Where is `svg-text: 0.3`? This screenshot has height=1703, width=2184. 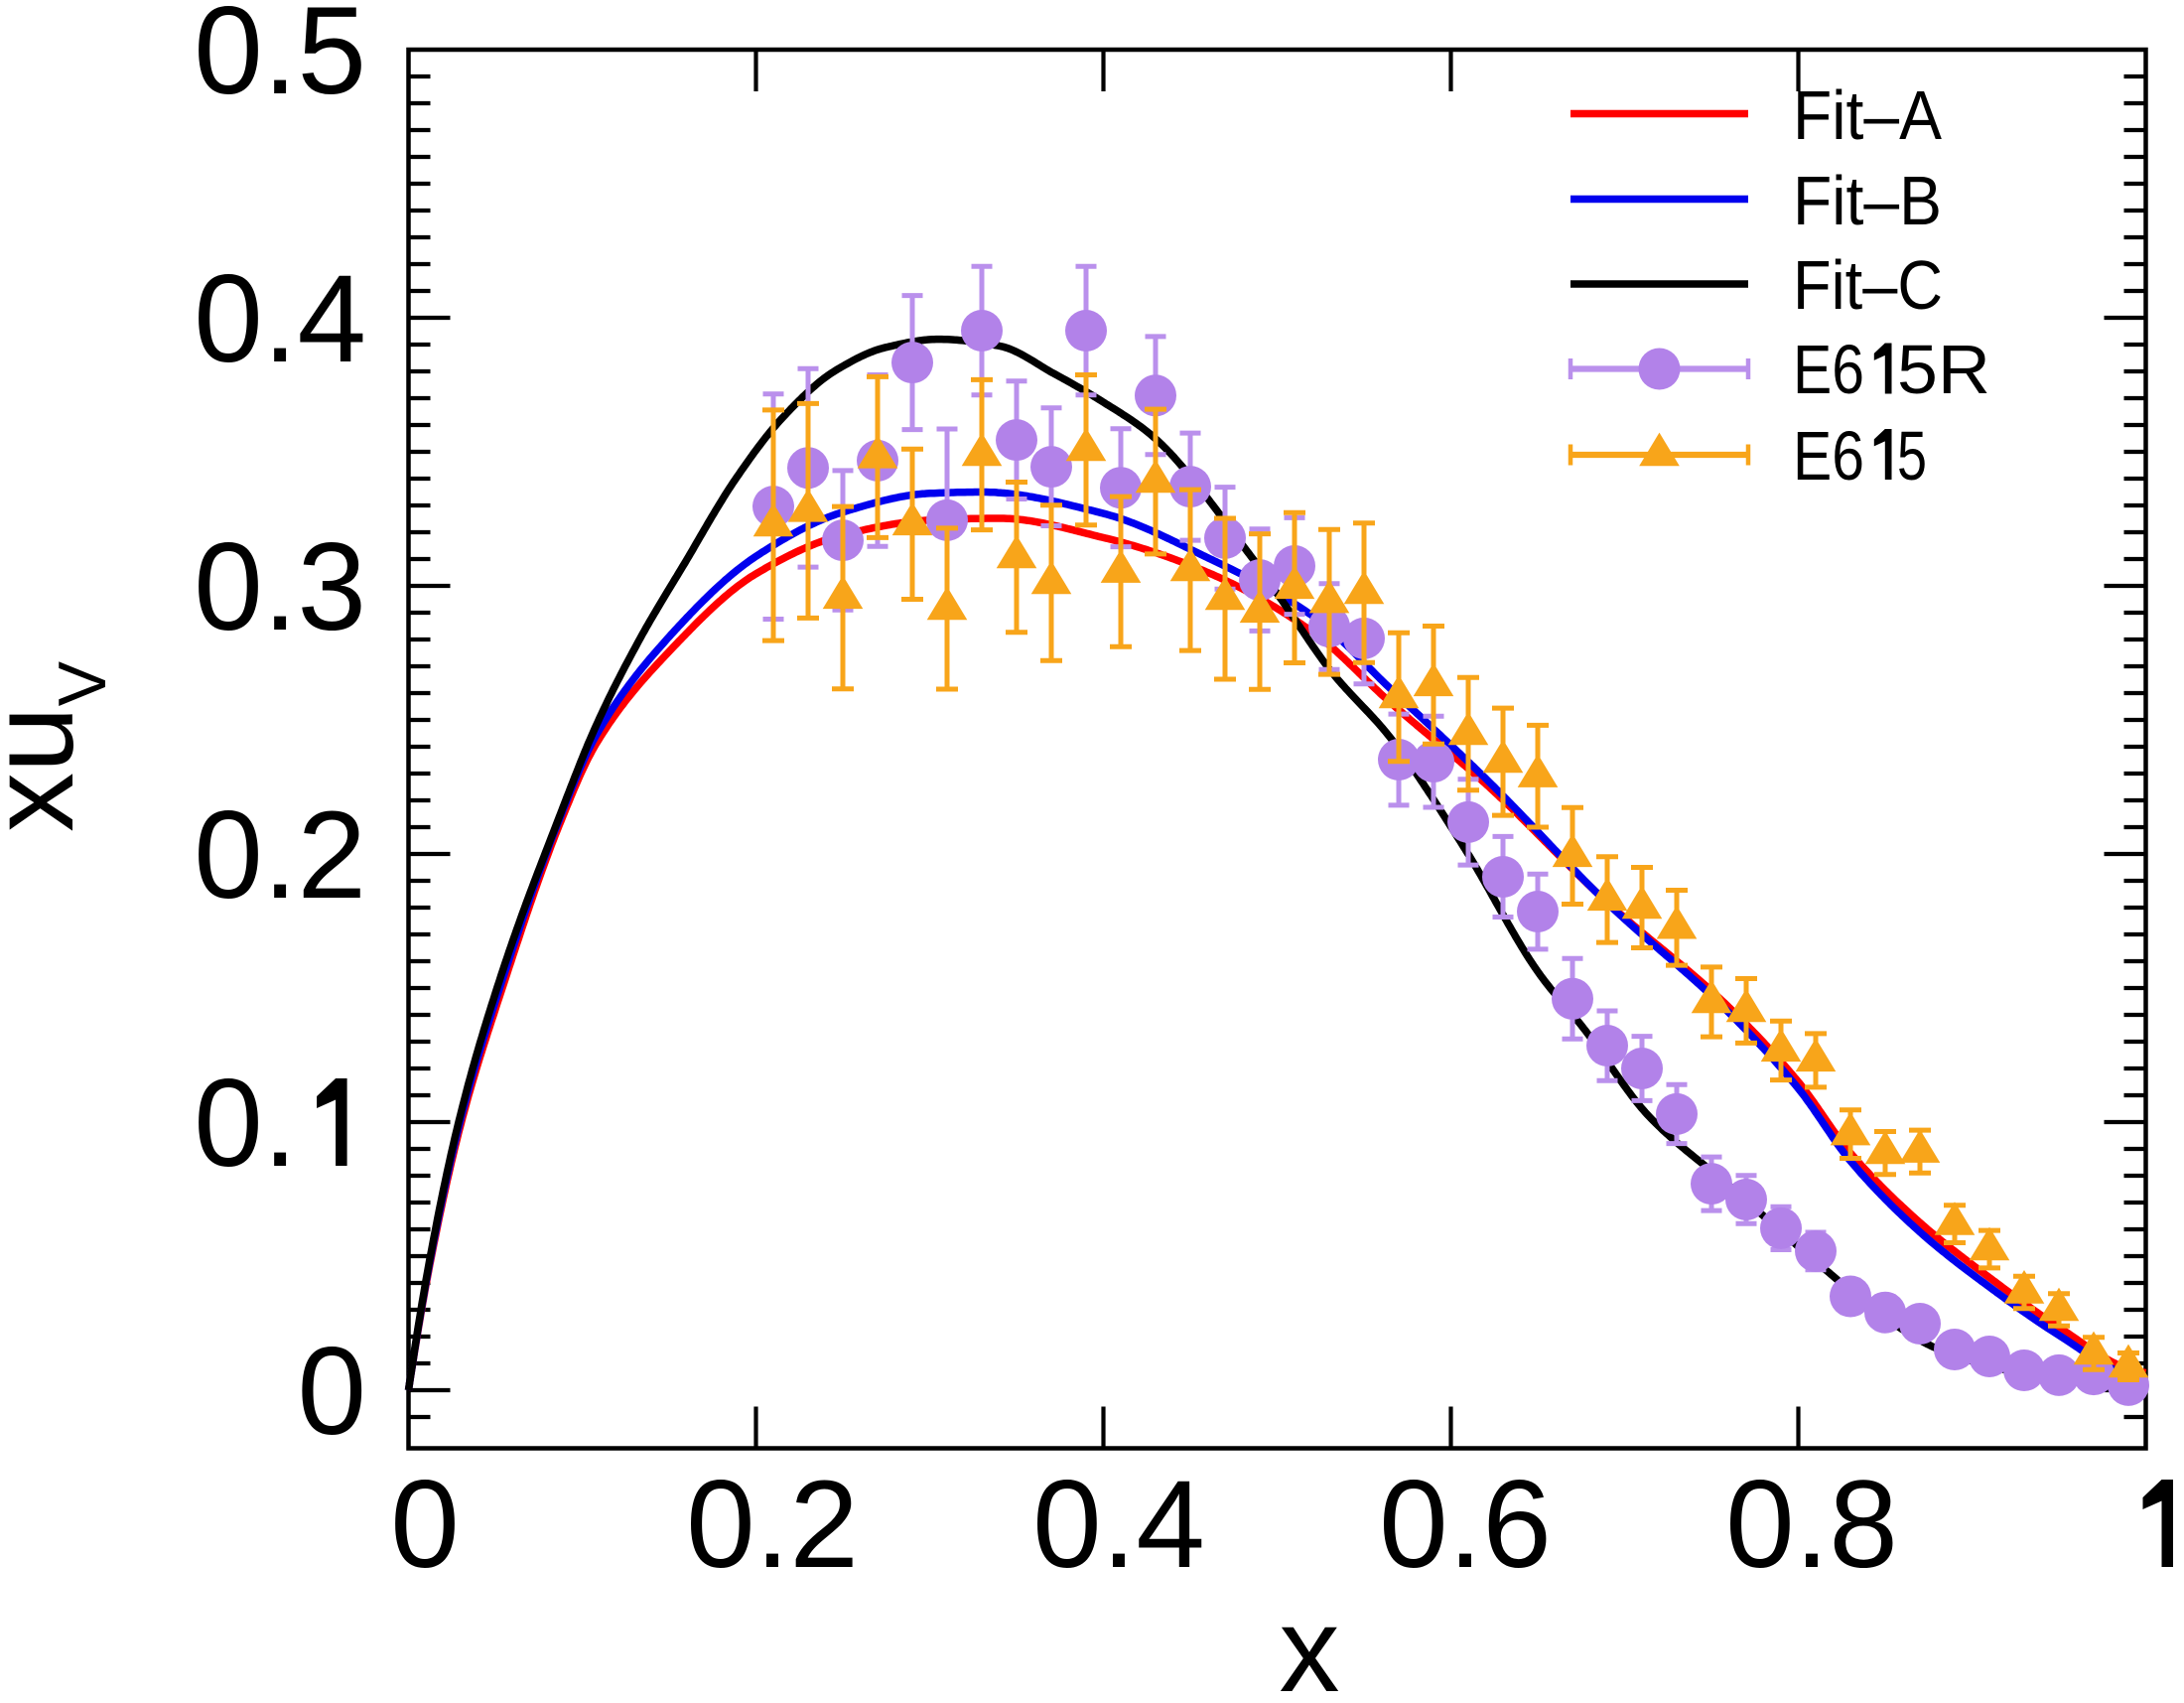
svg-text: 0.3 is located at coordinates (280, 587).